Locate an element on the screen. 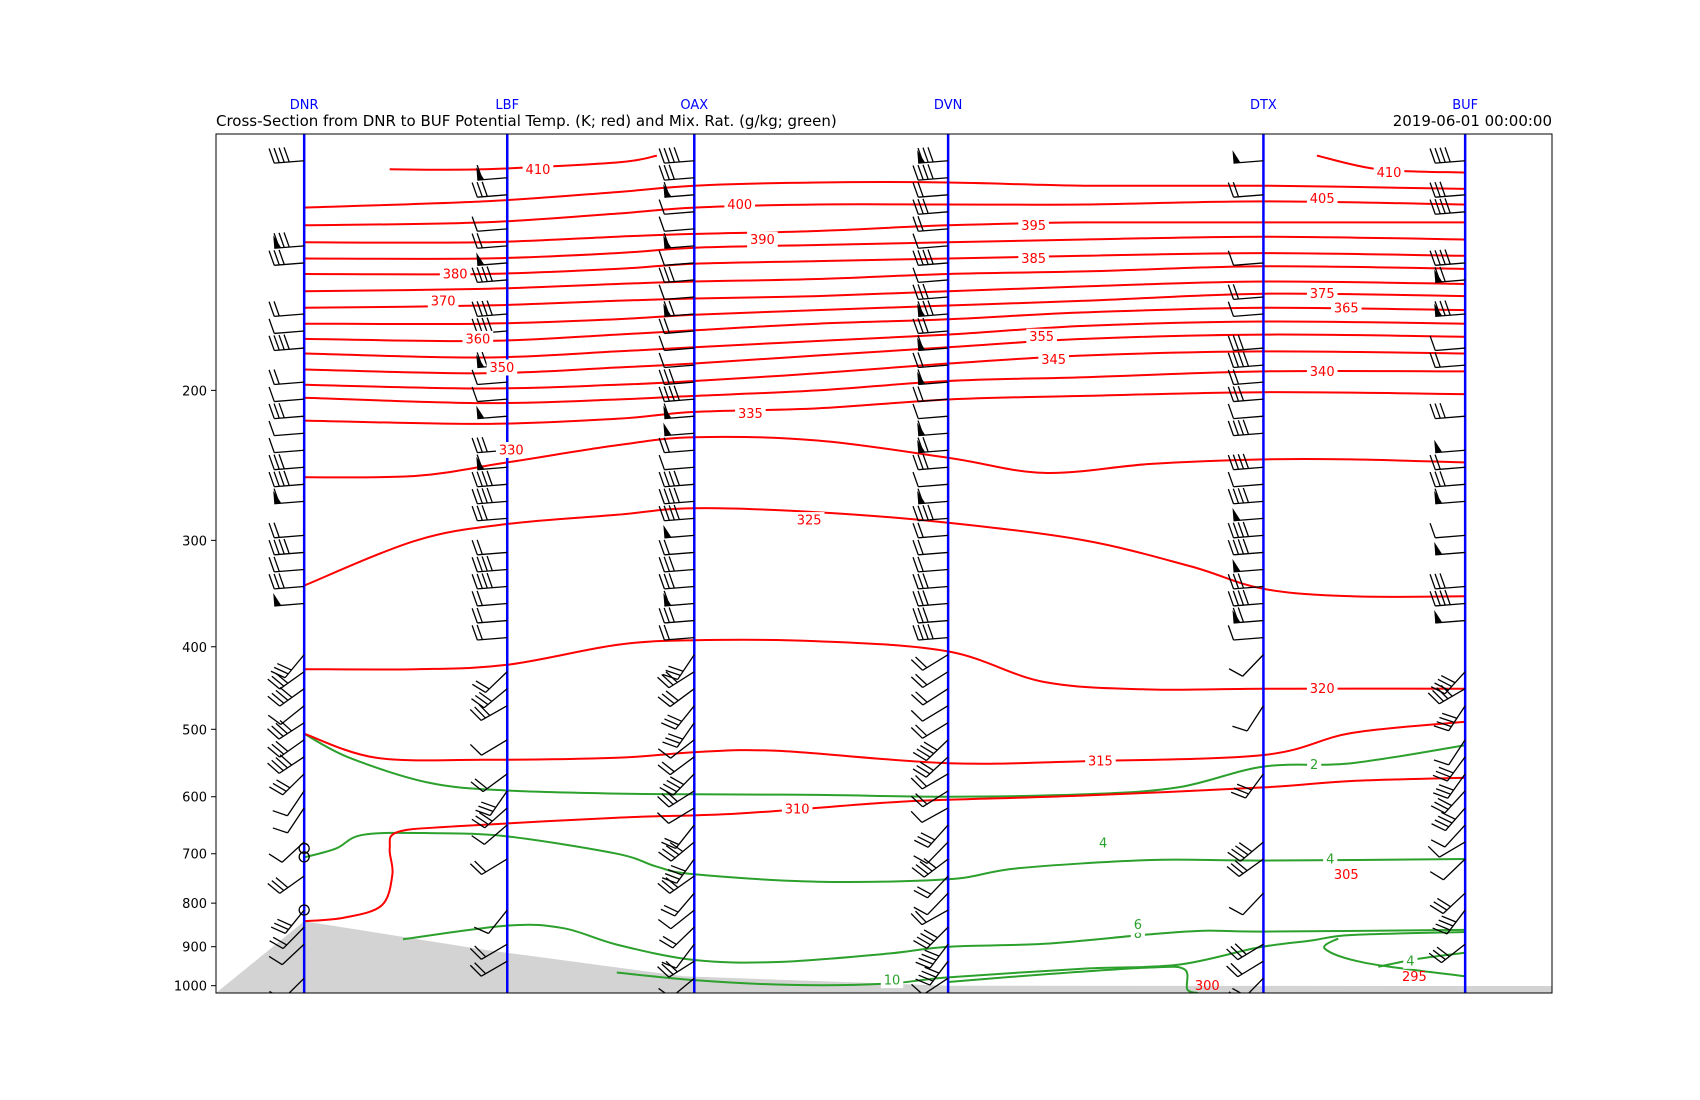 The image size is (1700, 1100). contour-label-text: 345 is located at coordinates (1053, 360).